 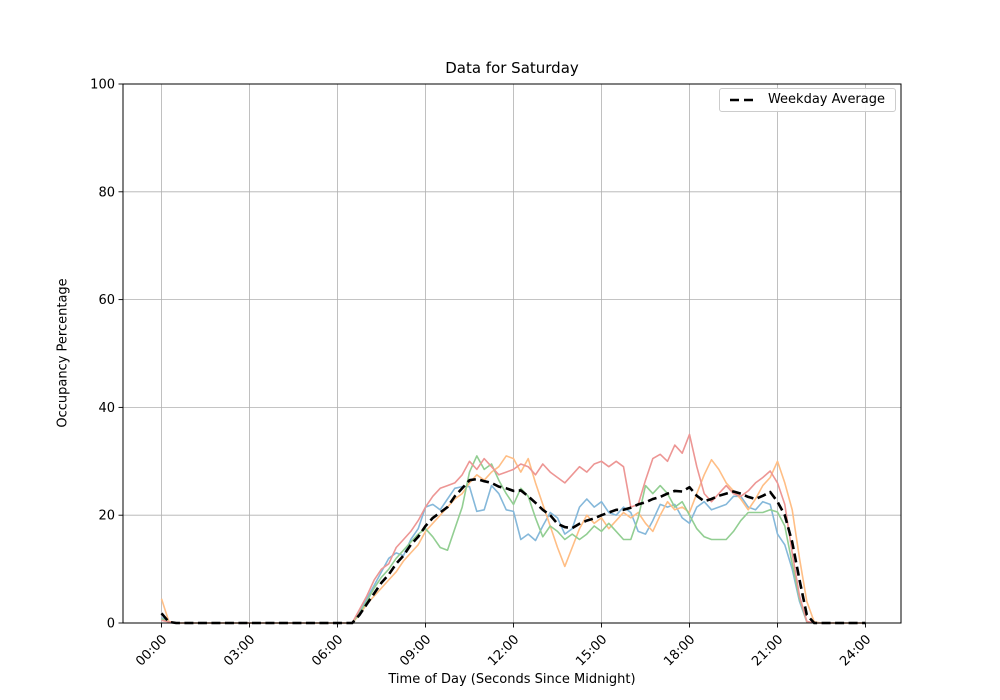 I want to click on y-tick-label: 80, so click(x=106, y=192).